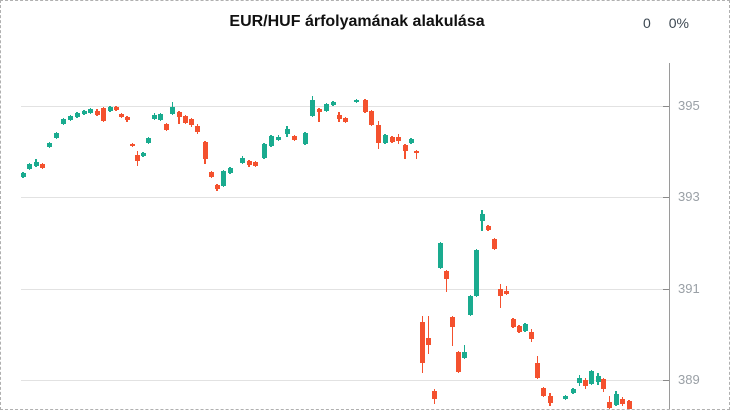 Image resolution: width=730 pixels, height=410 pixels. What do you see at coordinates (678, 23) in the screenshot?
I see `change-percent: 0%` at bounding box center [678, 23].